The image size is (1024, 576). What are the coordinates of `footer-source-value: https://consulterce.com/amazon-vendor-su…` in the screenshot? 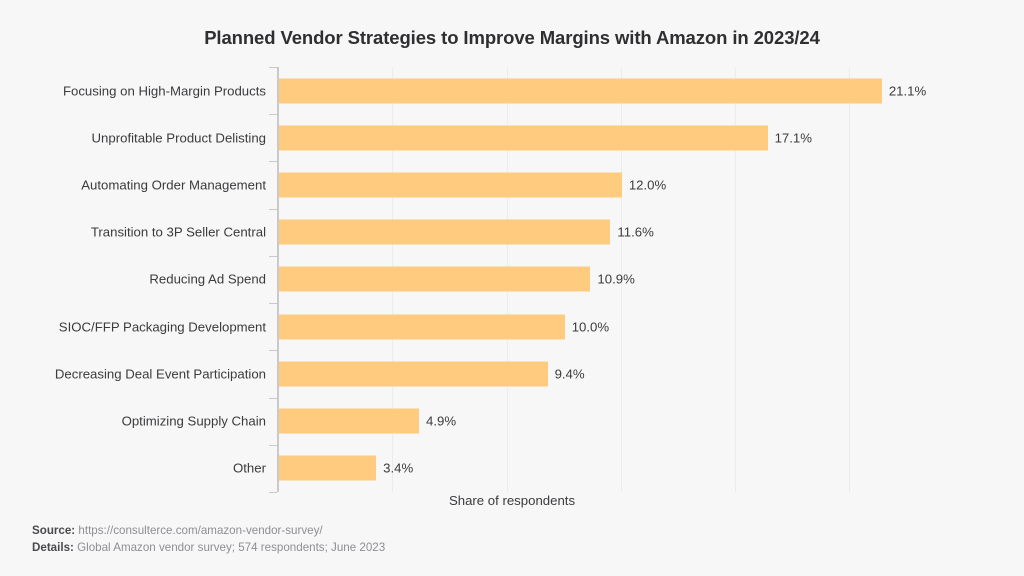 It's located at (200, 530).